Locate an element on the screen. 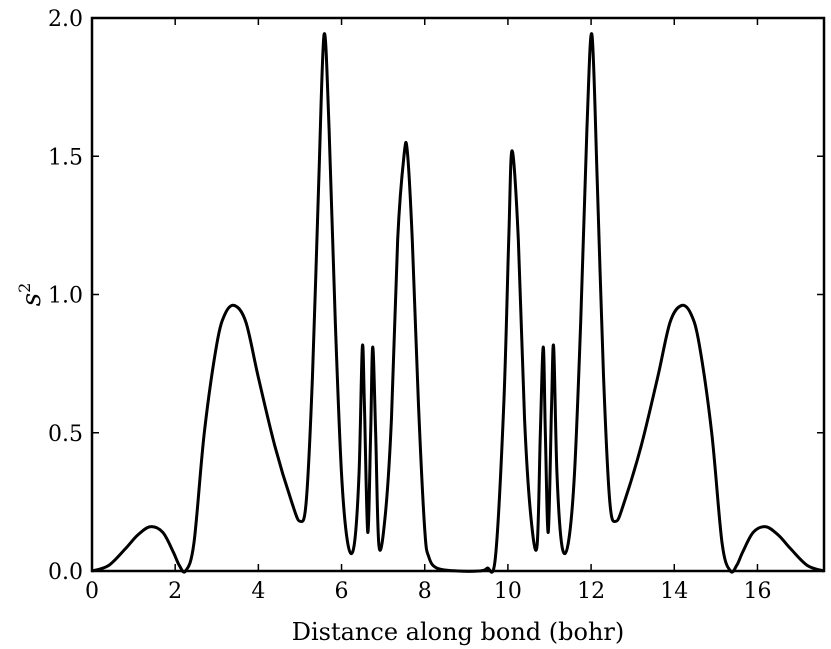 The image size is (831, 649). y-tick-label: 2.0 is located at coordinates (65, 19).